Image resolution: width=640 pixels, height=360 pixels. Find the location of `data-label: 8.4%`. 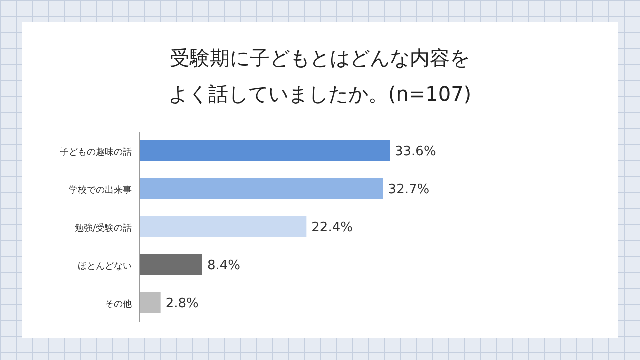

data-label: 8.4% is located at coordinates (224, 266).